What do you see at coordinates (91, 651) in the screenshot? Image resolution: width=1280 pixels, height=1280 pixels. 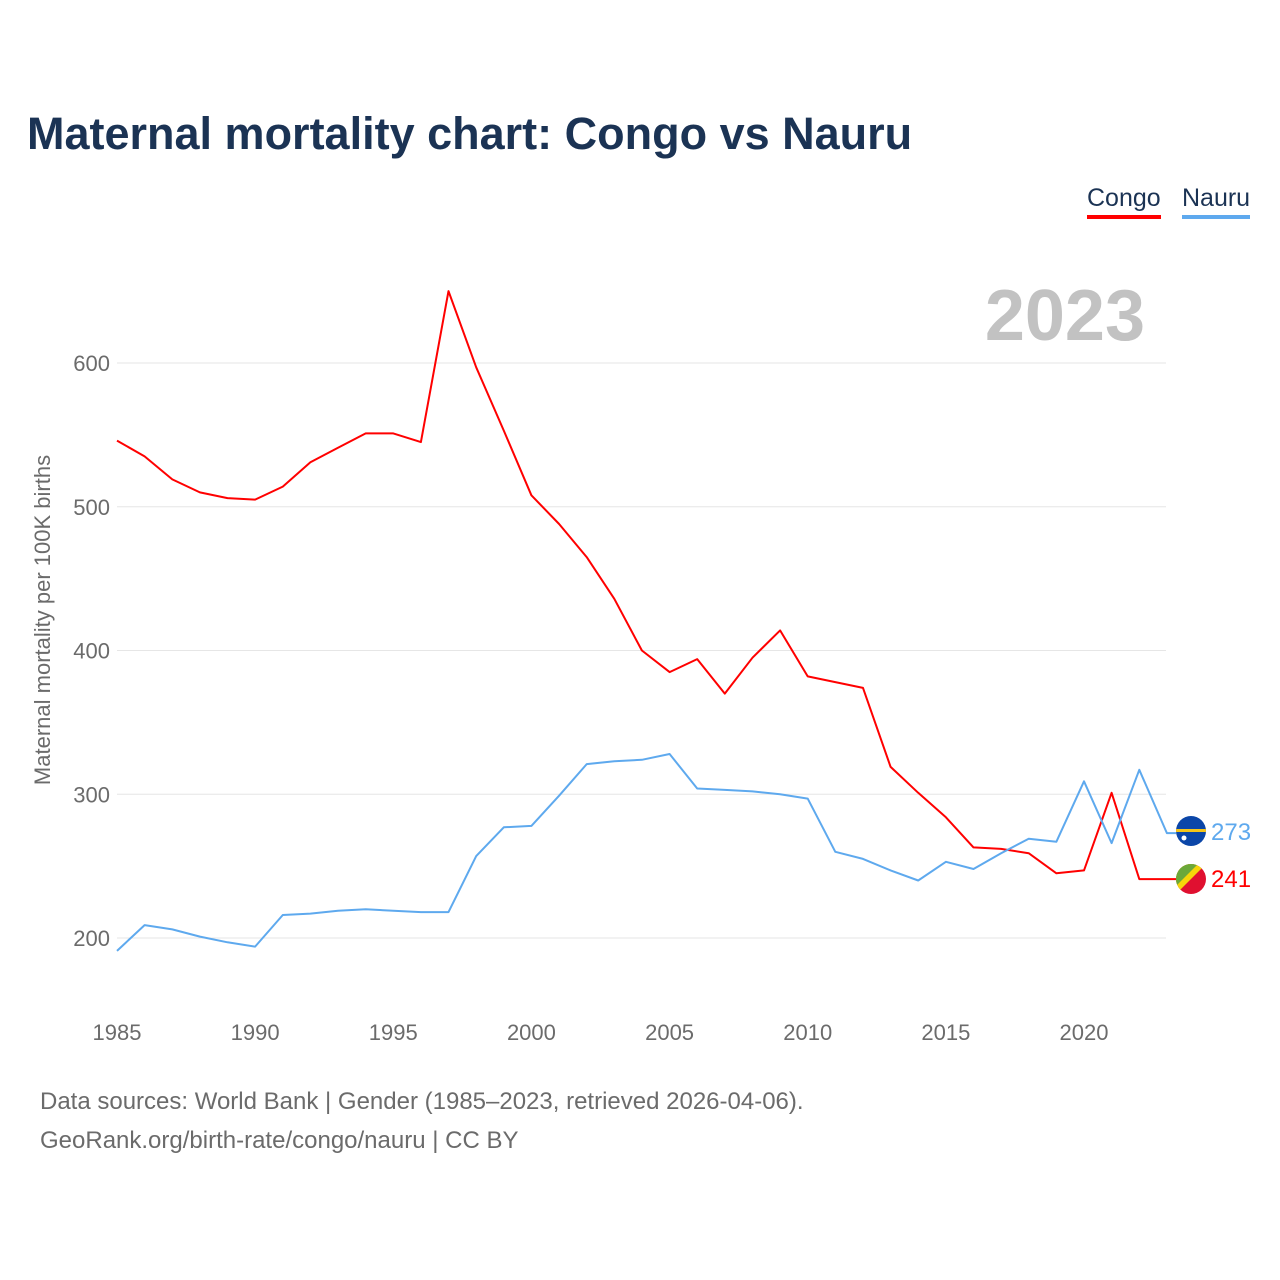 I see `y-tick-label: 400` at bounding box center [91, 651].